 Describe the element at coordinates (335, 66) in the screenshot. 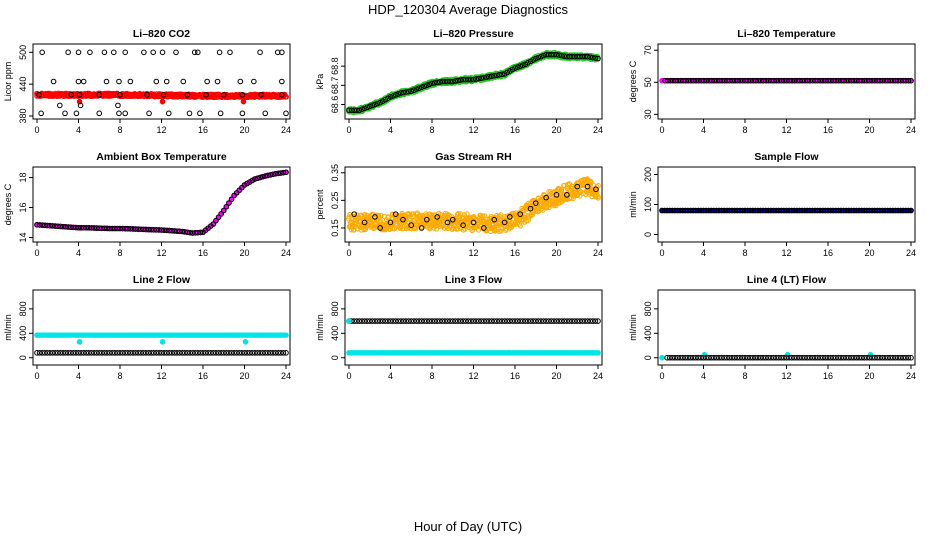

I see `y-tick-label: 68.8` at that location.